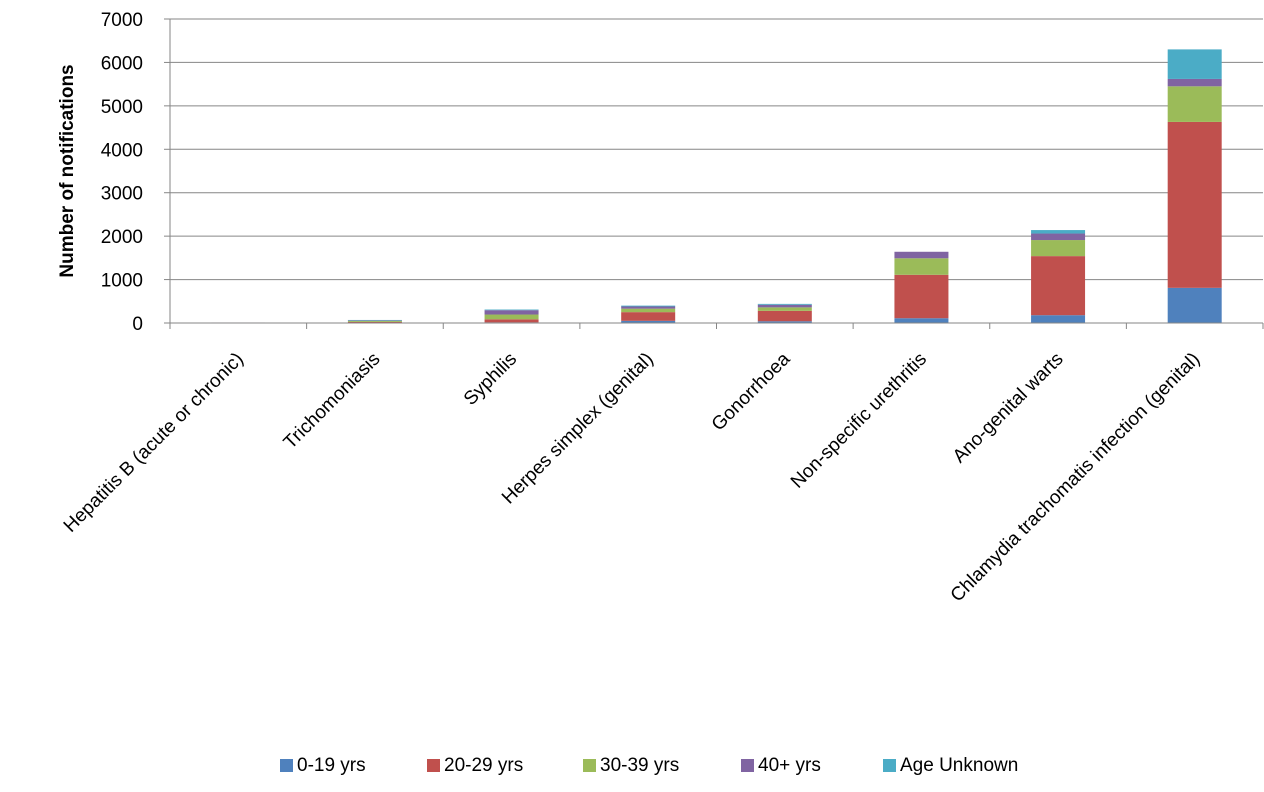 The image size is (1264, 792). What do you see at coordinates (122, 237) in the screenshot?
I see `y-tick-label: 2000` at bounding box center [122, 237].